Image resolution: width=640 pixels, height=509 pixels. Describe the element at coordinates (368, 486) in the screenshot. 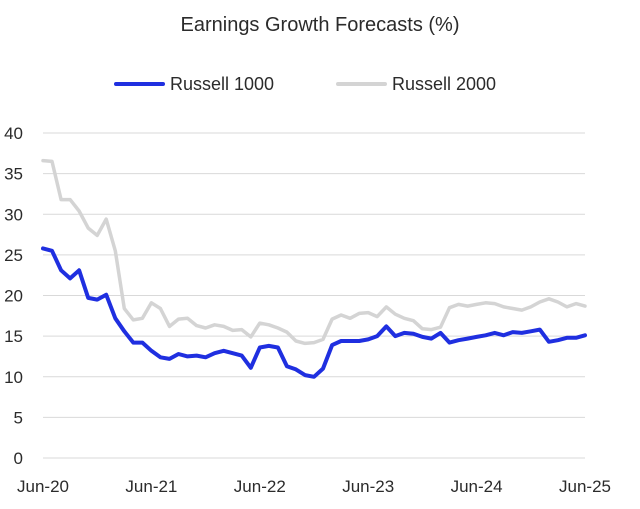

I see `x-tick-label: Jun-23` at that location.